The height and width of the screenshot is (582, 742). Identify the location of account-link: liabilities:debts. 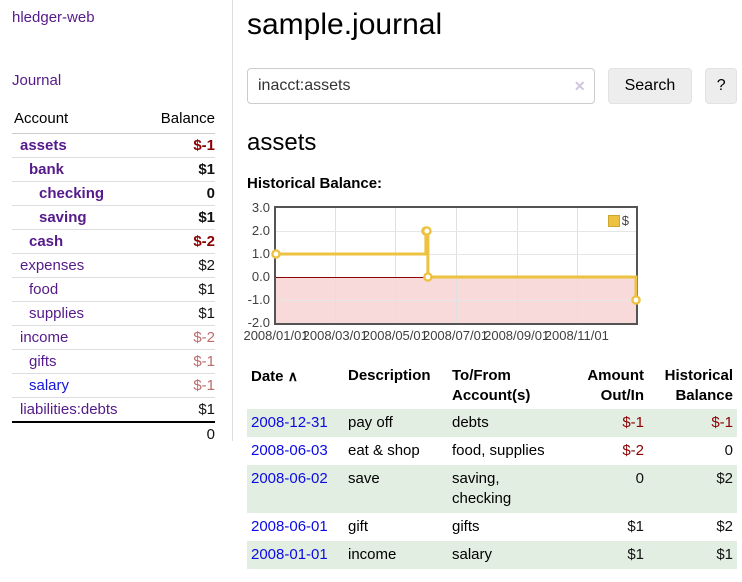
(69, 409).